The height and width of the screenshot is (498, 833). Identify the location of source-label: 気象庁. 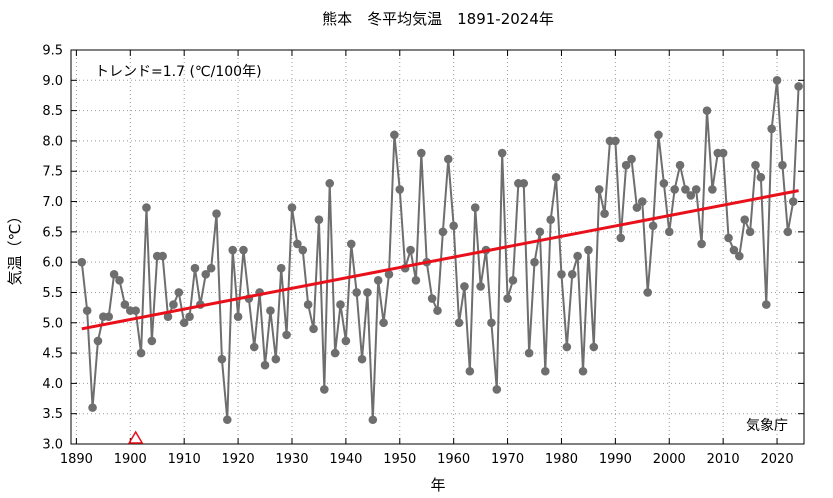
(767, 426).